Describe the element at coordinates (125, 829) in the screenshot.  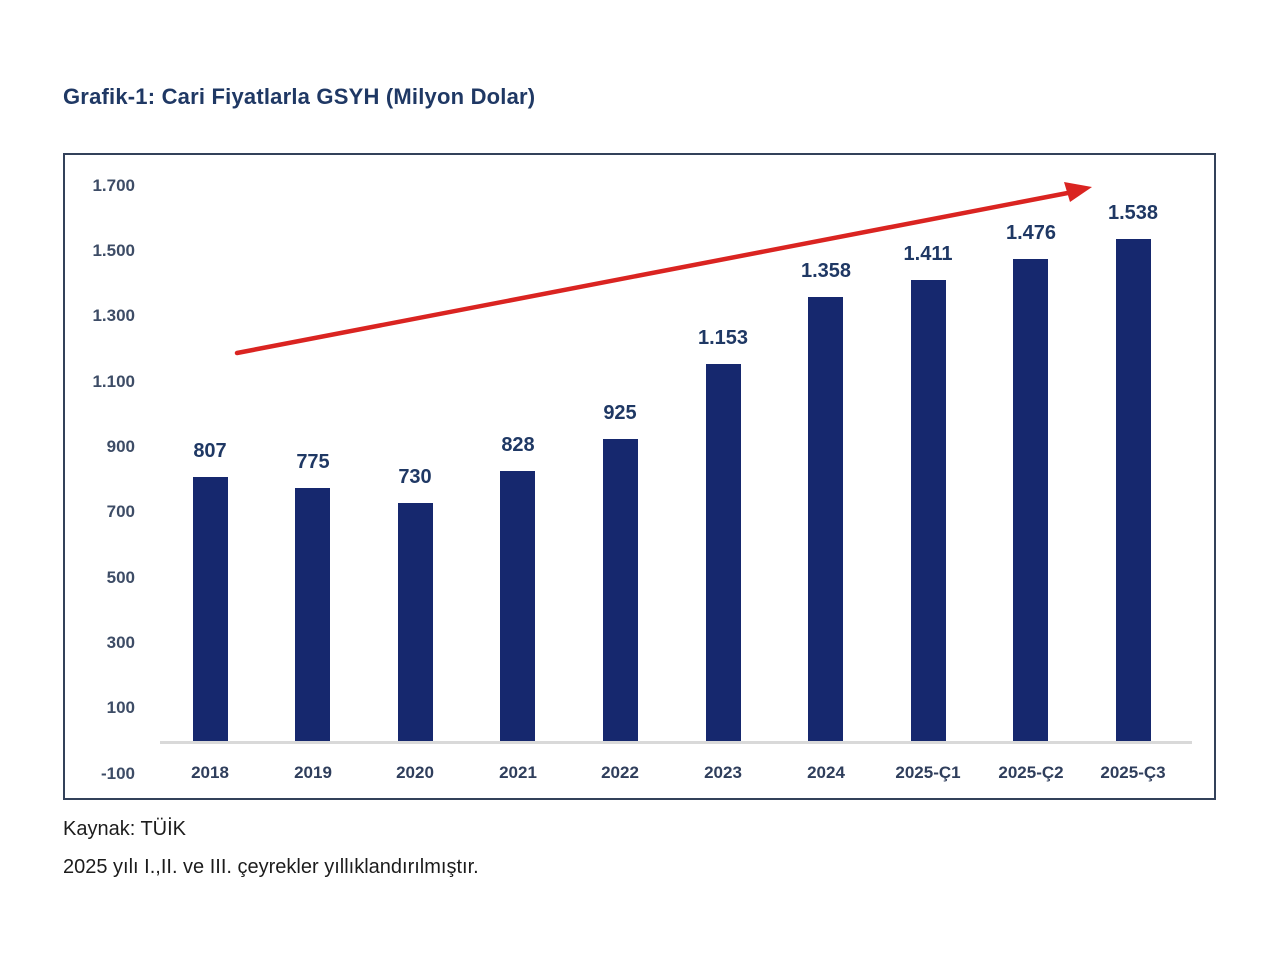
I see `source-note: Kaynak: TÜİK` at that location.